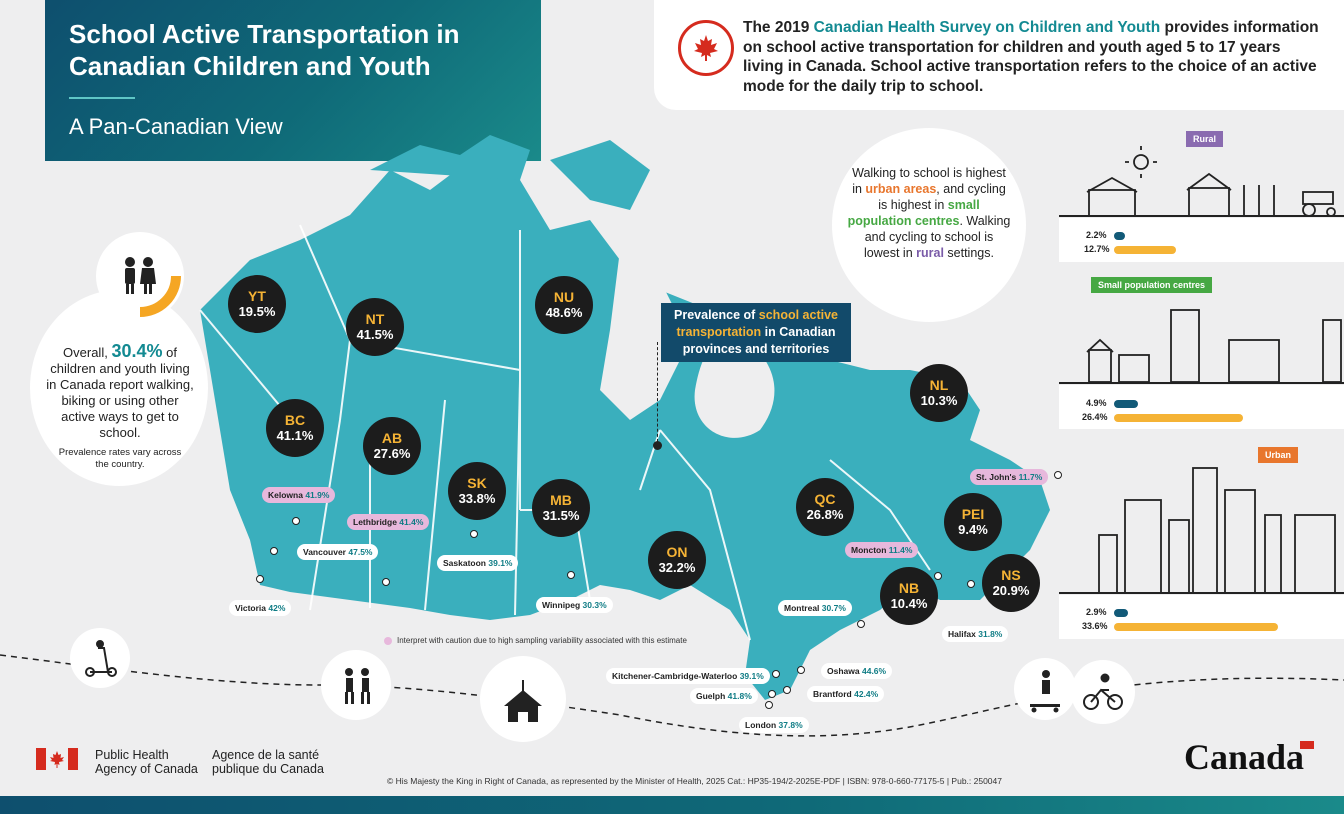 The width and height of the screenshot is (1344, 814). Describe the element at coordinates (1011, 590) in the screenshot. I see `province-value: 20.9%` at that location.